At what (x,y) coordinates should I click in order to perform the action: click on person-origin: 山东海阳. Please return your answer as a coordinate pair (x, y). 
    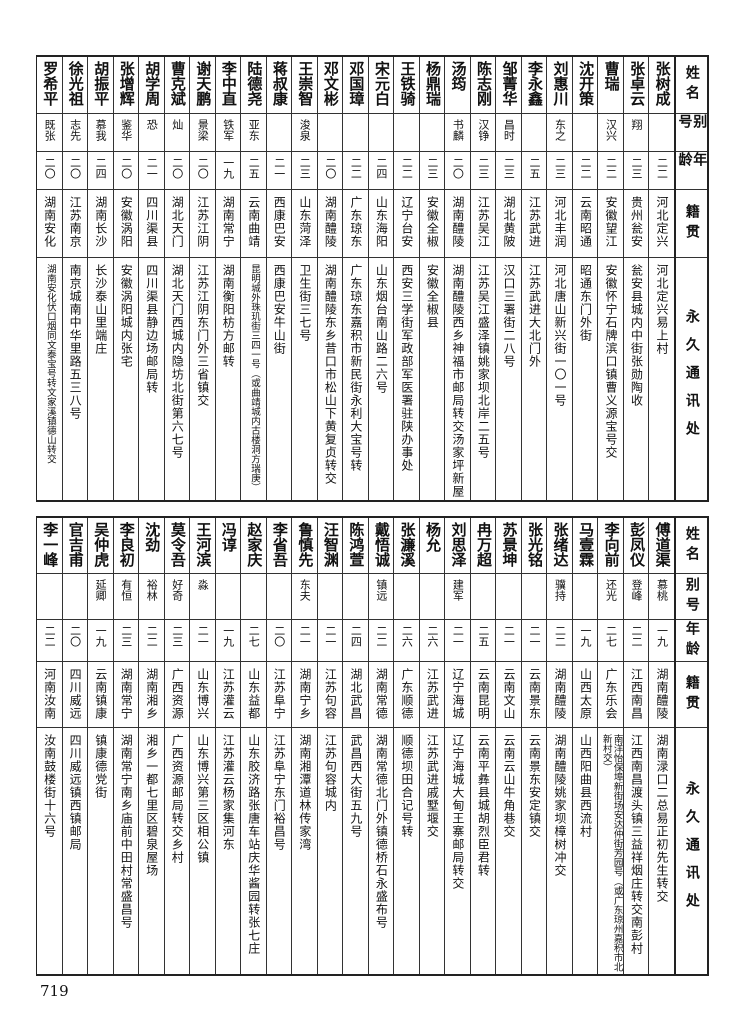
    Looking at the image, I should click on (381, 222).